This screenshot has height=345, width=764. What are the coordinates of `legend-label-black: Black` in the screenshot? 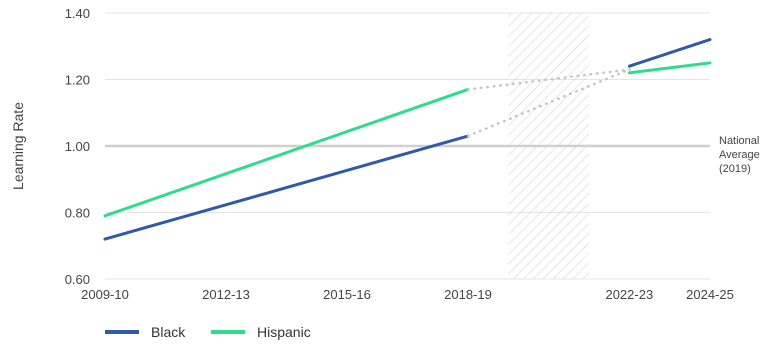 It's located at (168, 332).